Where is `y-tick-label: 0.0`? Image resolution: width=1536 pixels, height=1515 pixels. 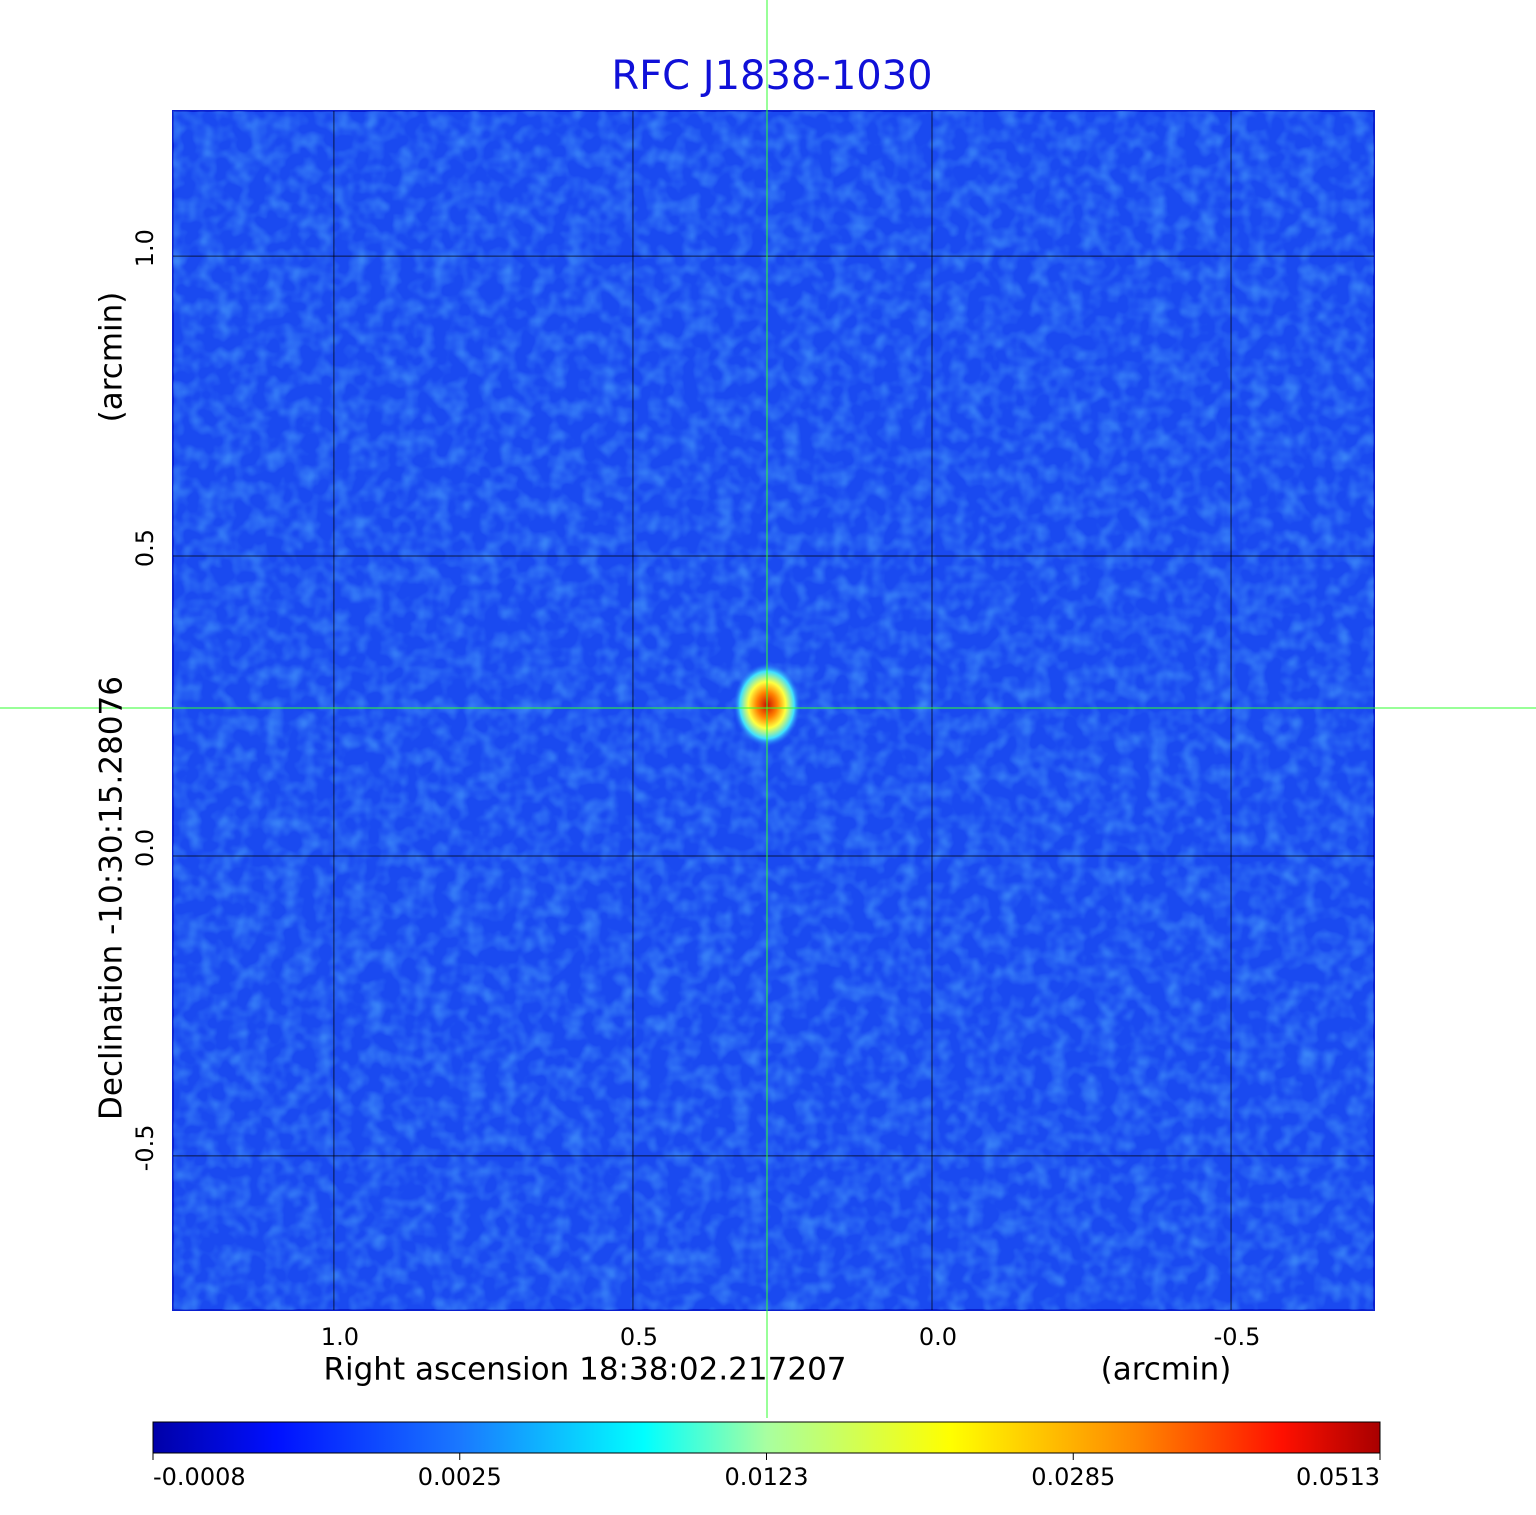 y-tick-label: 0.0 is located at coordinates (145, 848).